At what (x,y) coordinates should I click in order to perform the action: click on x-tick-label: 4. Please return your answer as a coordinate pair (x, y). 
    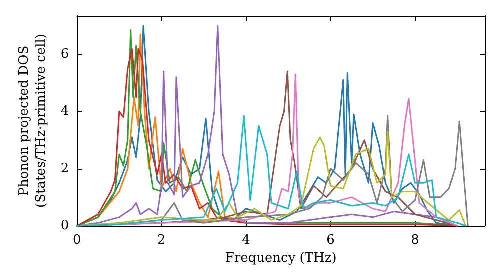
    Looking at the image, I should click on (246, 240).